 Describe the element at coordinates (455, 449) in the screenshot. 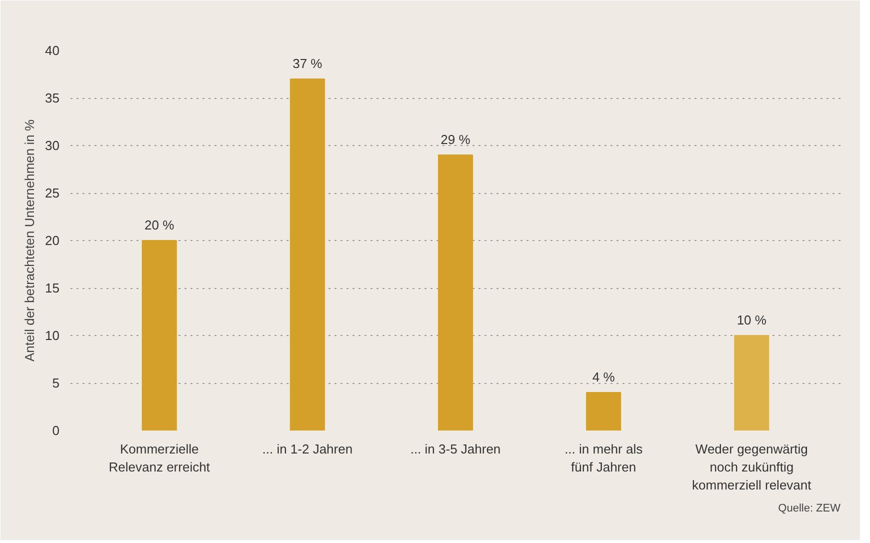

I see `x-tick-label: ... in 3-5 Jahren` at that location.